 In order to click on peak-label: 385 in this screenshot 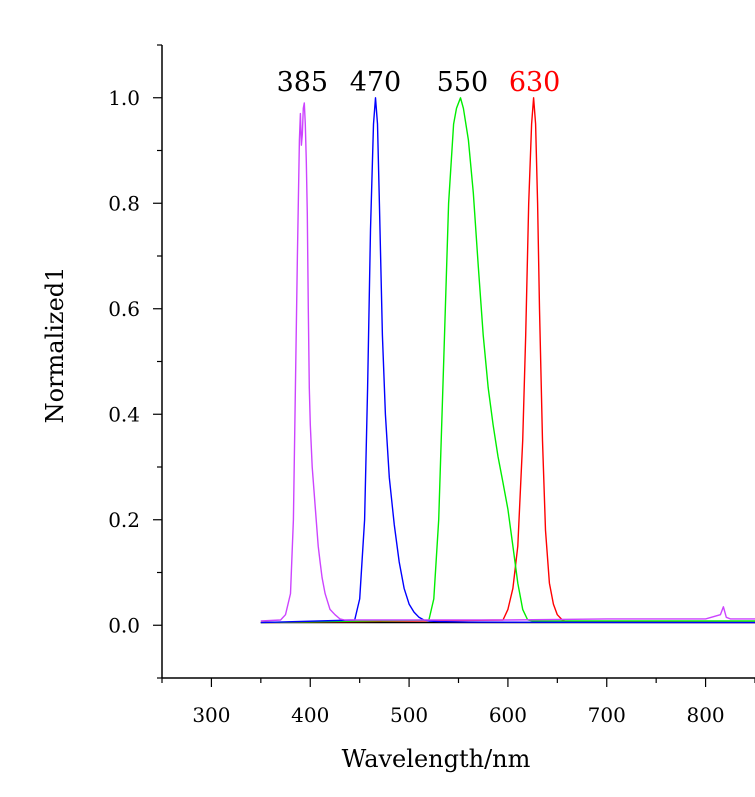, I will do `click(303, 82)`.